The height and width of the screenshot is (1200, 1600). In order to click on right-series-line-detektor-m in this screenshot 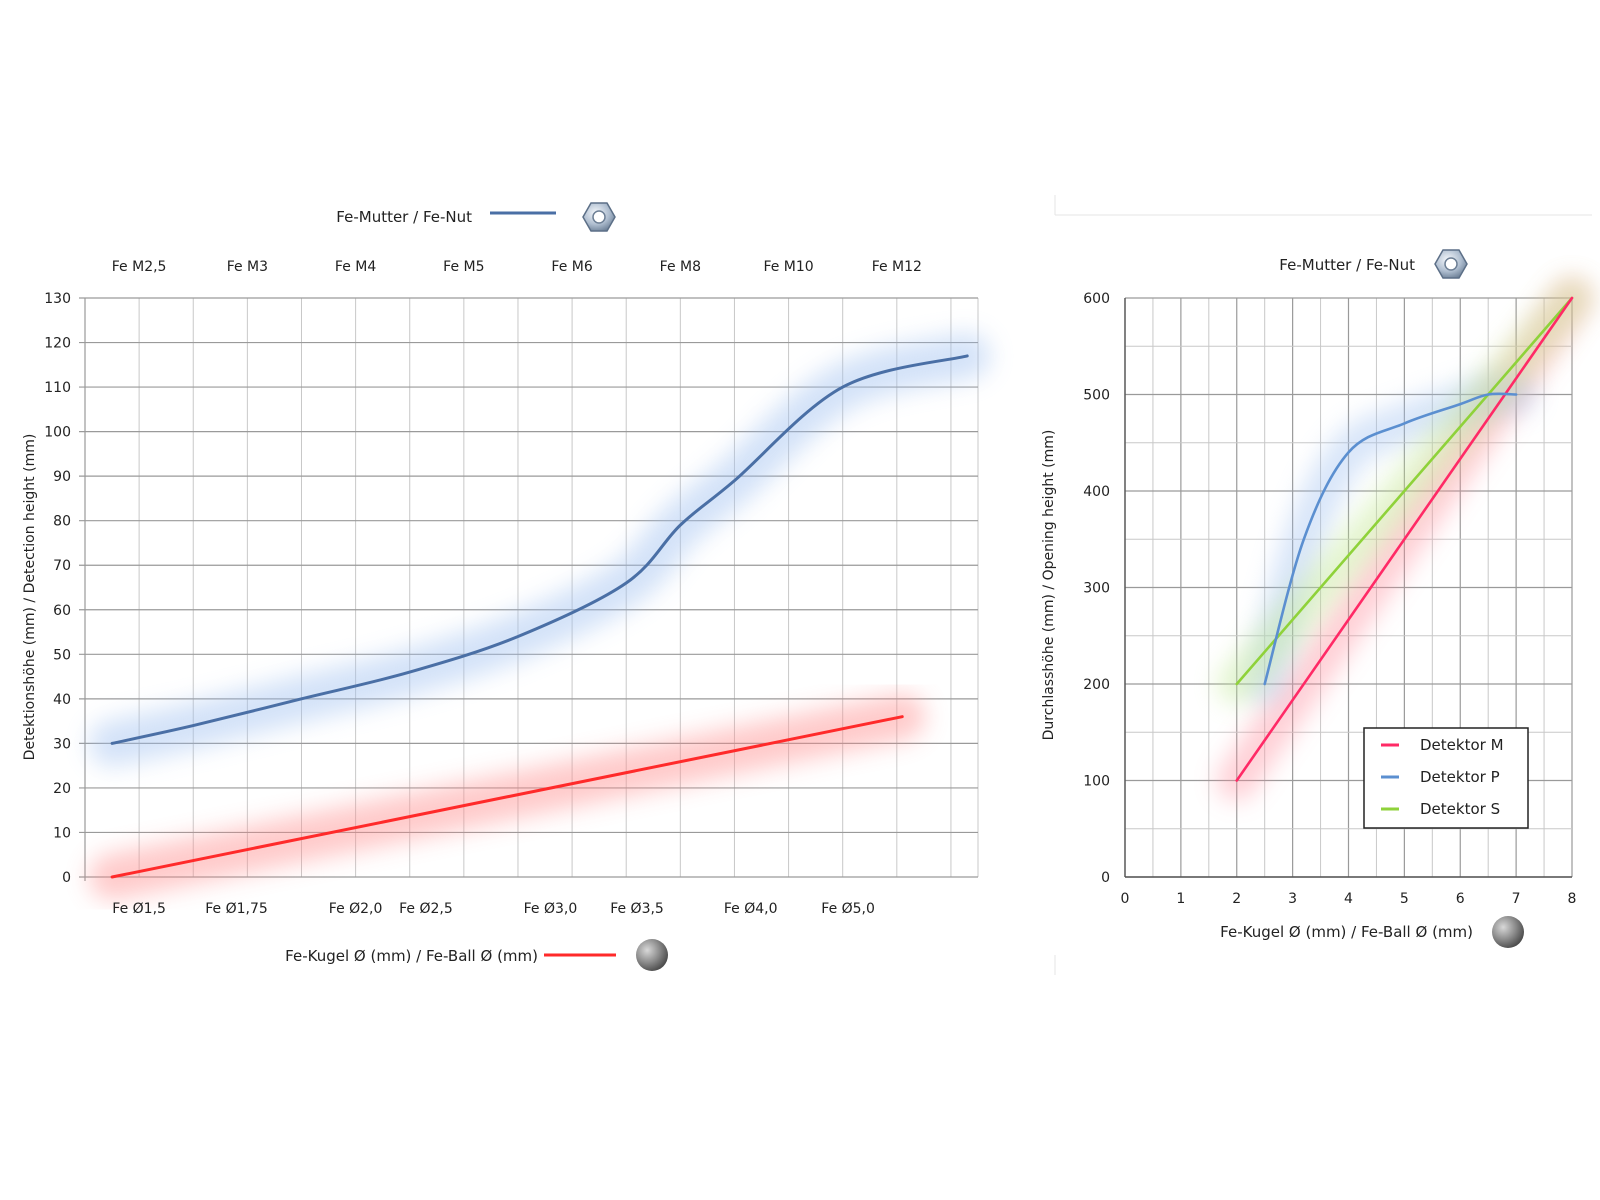, I will do `click(1404, 539)`.